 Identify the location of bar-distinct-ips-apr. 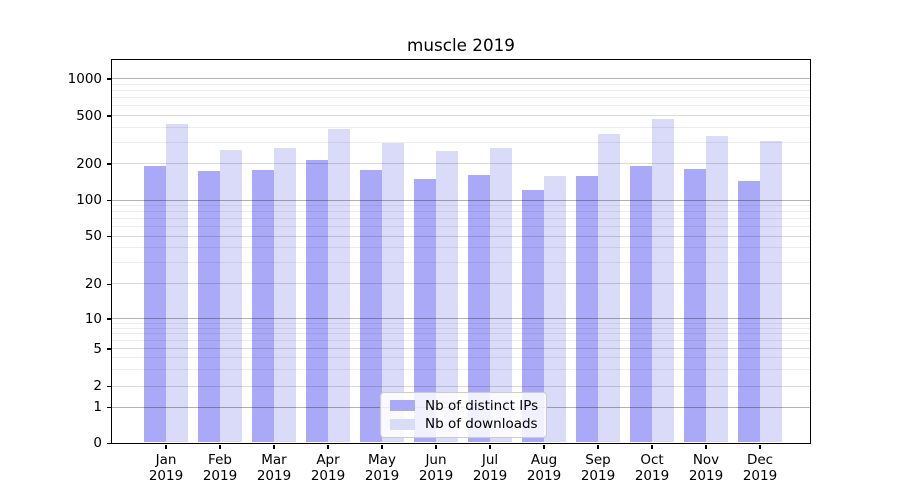
(316, 301).